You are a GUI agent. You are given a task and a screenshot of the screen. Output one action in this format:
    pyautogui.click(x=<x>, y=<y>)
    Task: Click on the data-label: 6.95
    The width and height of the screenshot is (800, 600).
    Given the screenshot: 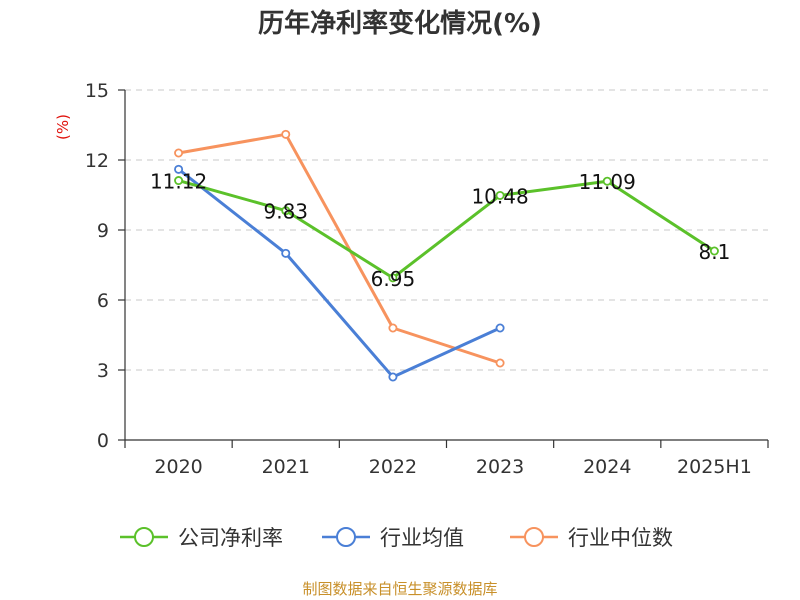 What is the action you would take?
    pyautogui.click(x=393, y=279)
    